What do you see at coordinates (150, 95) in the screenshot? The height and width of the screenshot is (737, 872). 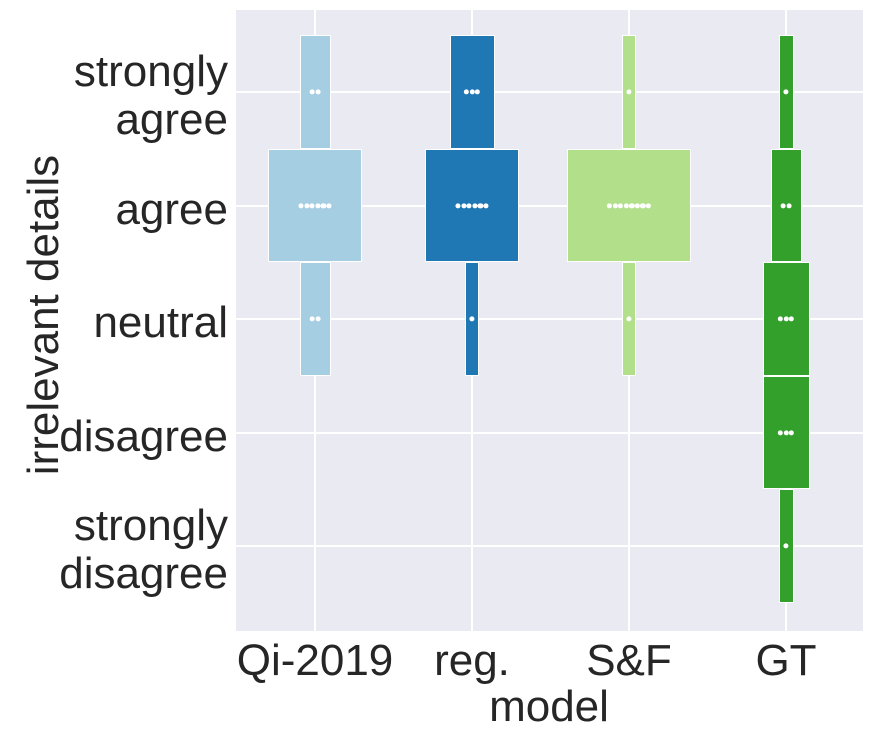 I see `y-tick-label: strongly agree` at bounding box center [150, 95].